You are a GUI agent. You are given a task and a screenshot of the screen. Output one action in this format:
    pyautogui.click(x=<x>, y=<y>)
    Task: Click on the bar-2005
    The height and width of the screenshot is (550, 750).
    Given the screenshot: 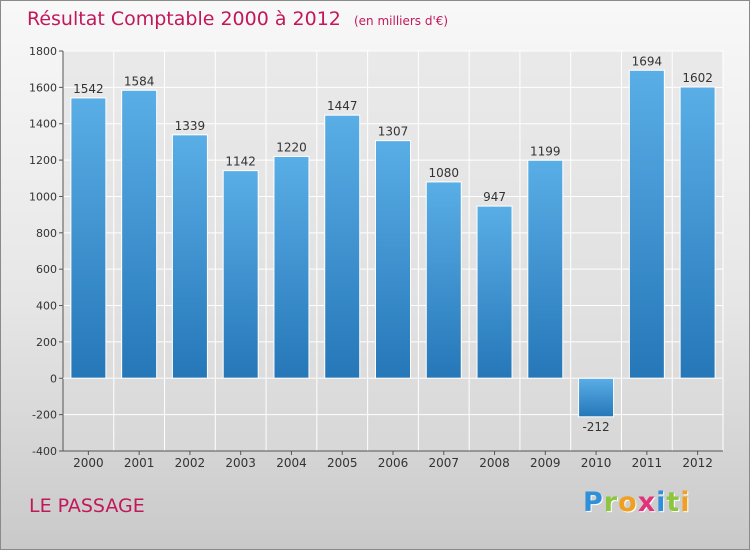 What is the action you would take?
    pyautogui.click(x=342, y=246)
    